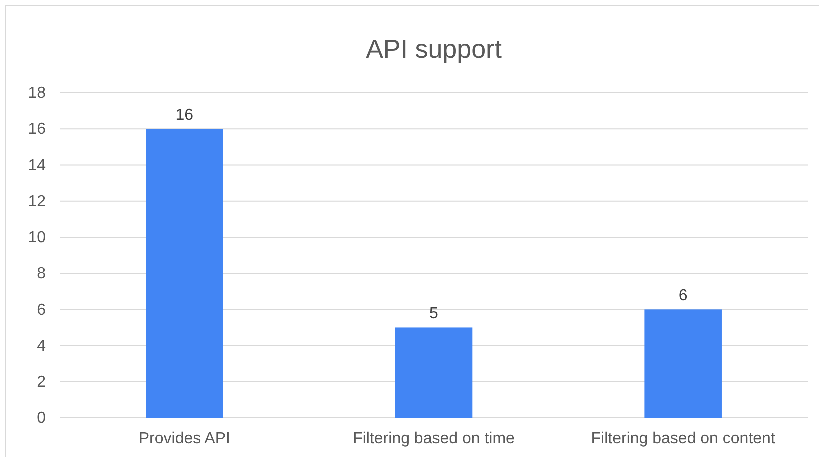 The image size is (819, 457). I want to click on y-tick-label: 8, so click(41, 274).